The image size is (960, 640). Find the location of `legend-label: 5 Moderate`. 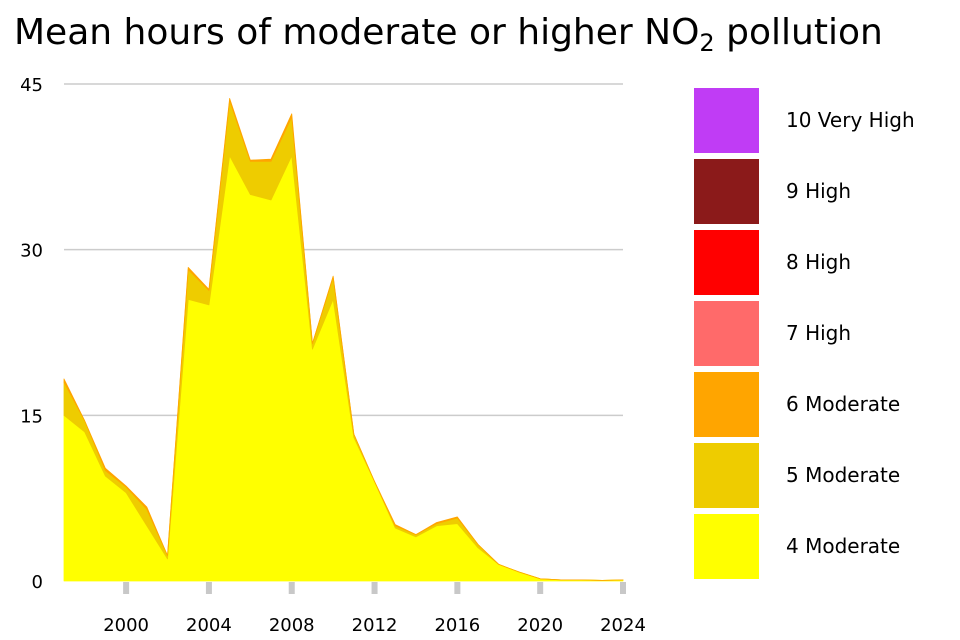

legend-label: 5 Moderate is located at coordinates (843, 475).